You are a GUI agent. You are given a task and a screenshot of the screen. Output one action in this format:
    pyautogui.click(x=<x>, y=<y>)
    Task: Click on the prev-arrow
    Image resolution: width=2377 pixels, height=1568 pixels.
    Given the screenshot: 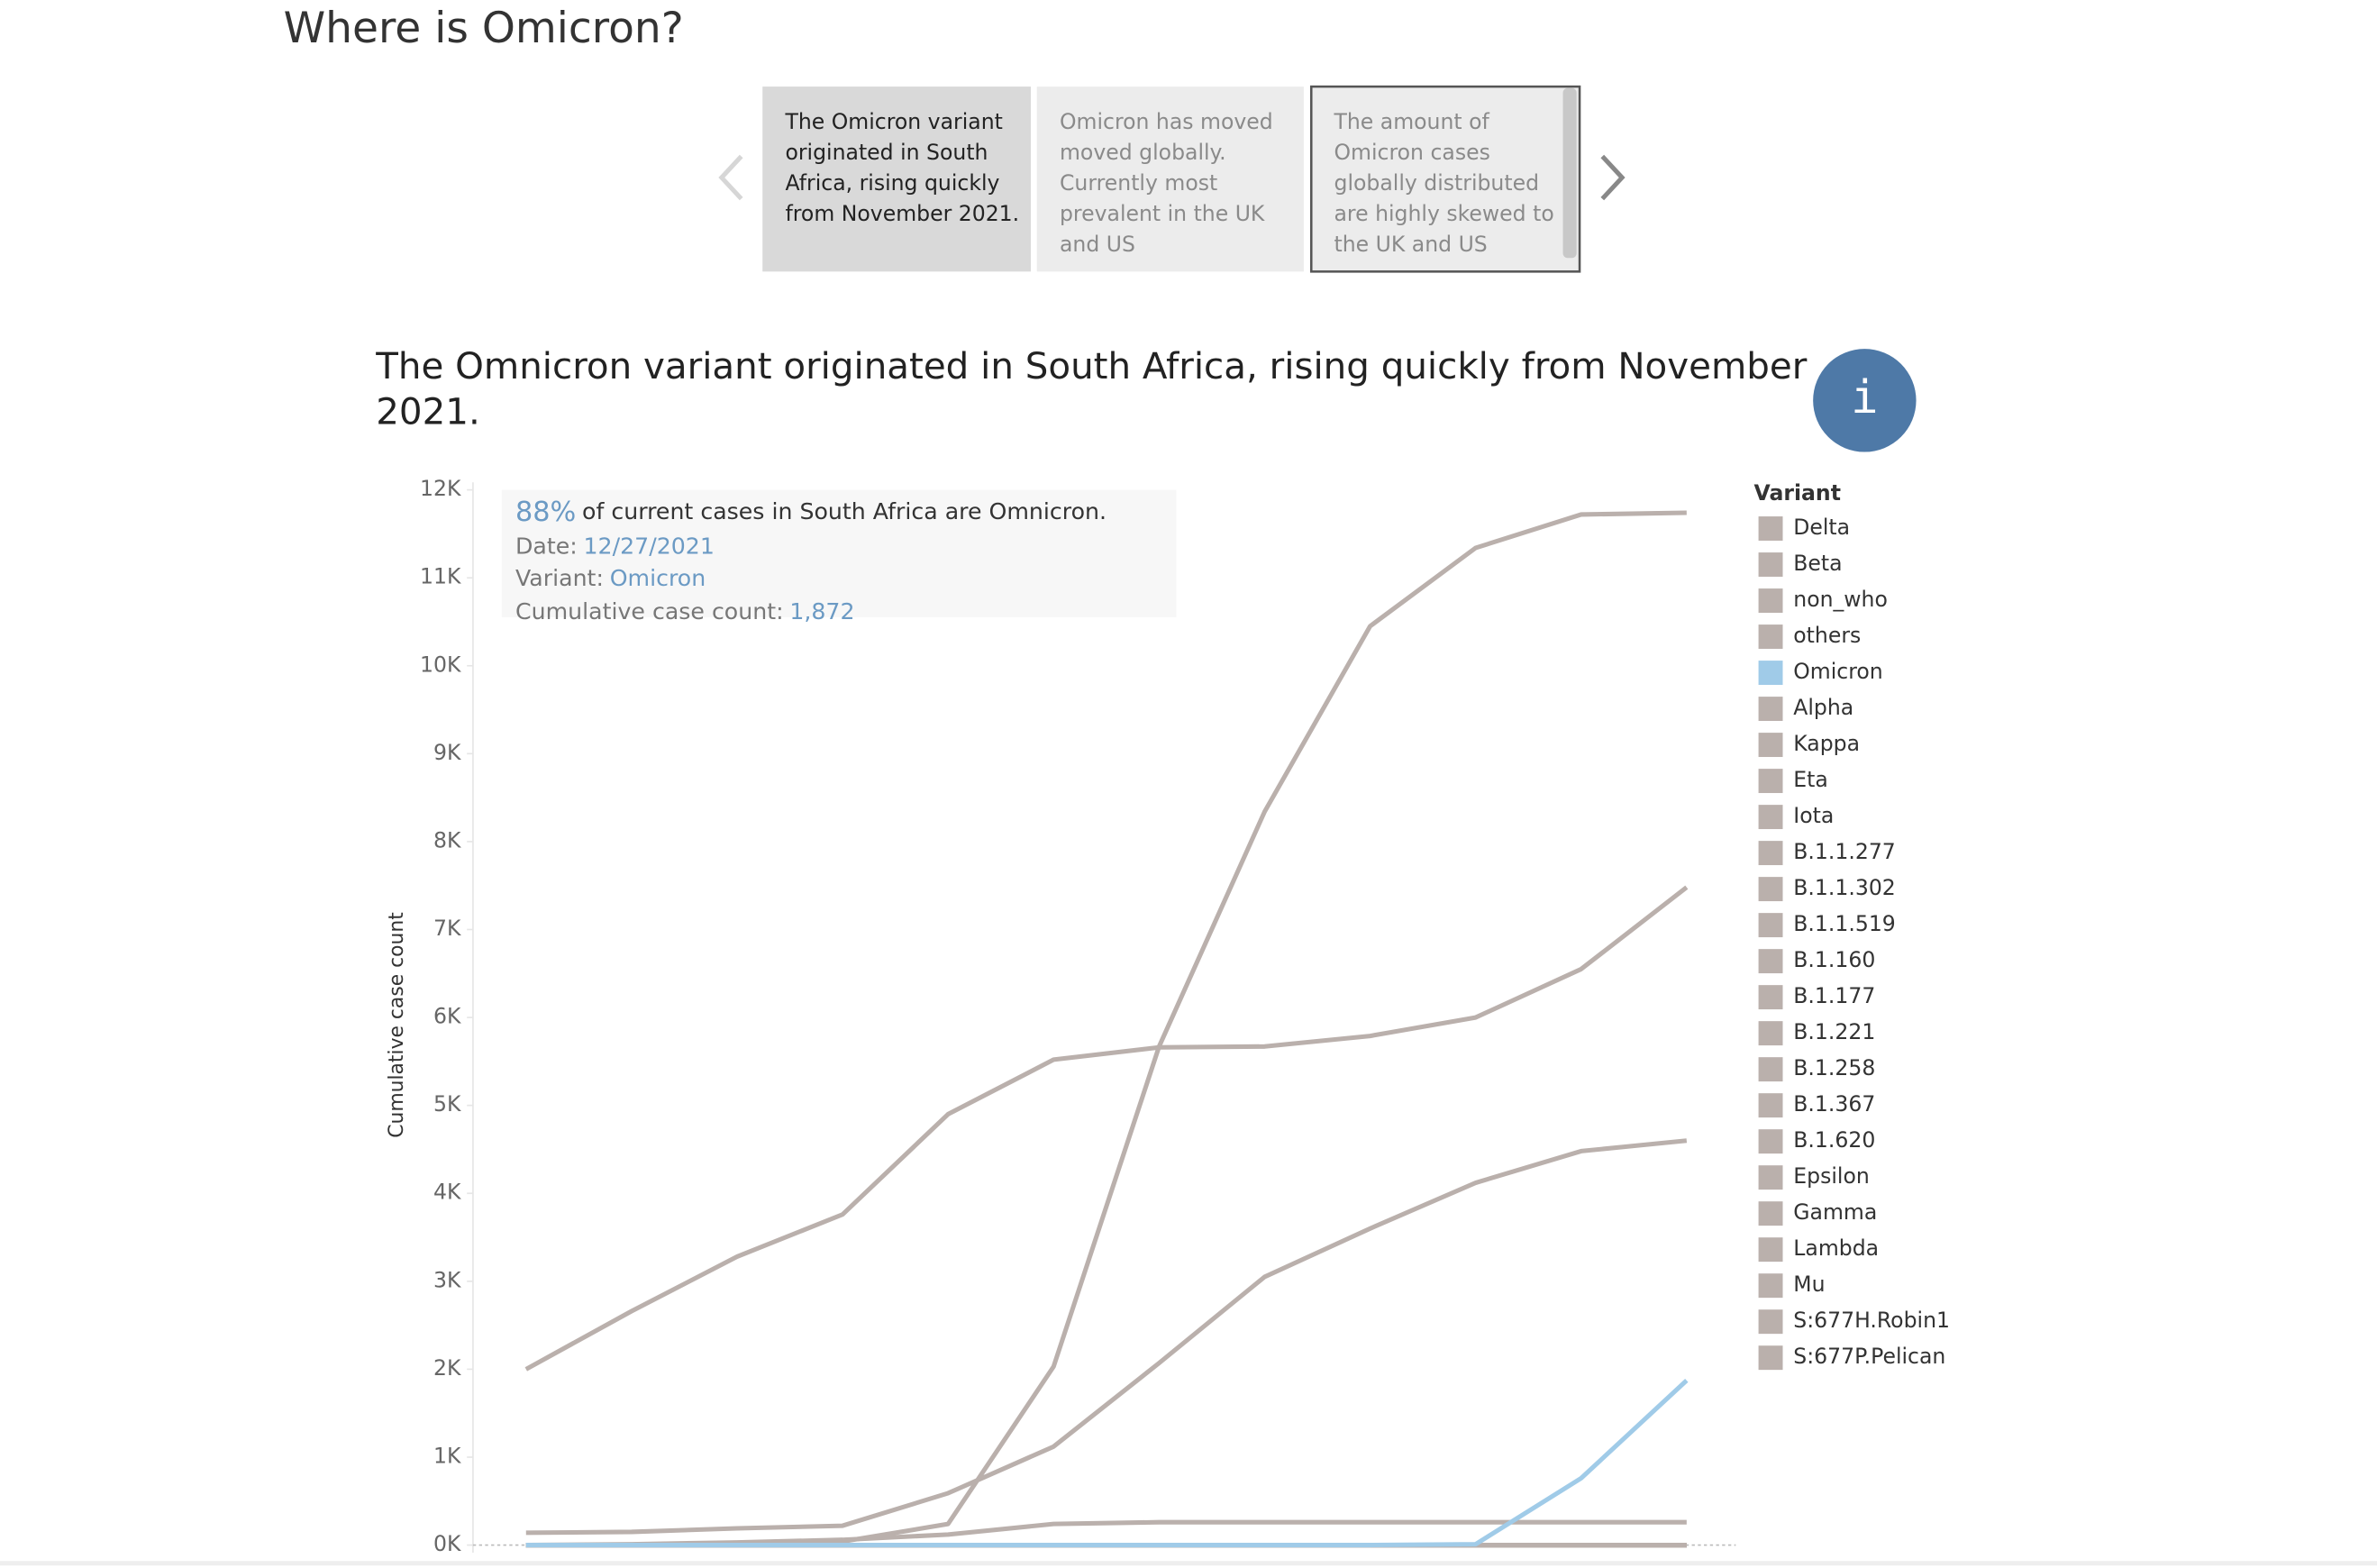 What is the action you would take?
    pyautogui.click(x=730, y=177)
    